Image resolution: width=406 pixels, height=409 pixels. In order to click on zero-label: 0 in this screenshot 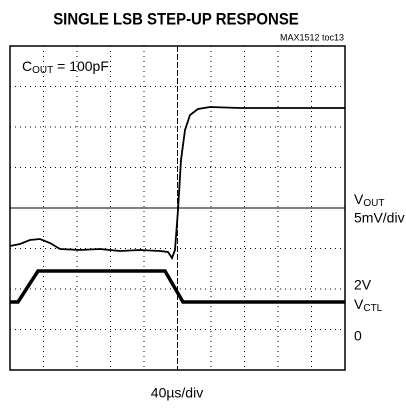, I will do `click(358, 336)`.